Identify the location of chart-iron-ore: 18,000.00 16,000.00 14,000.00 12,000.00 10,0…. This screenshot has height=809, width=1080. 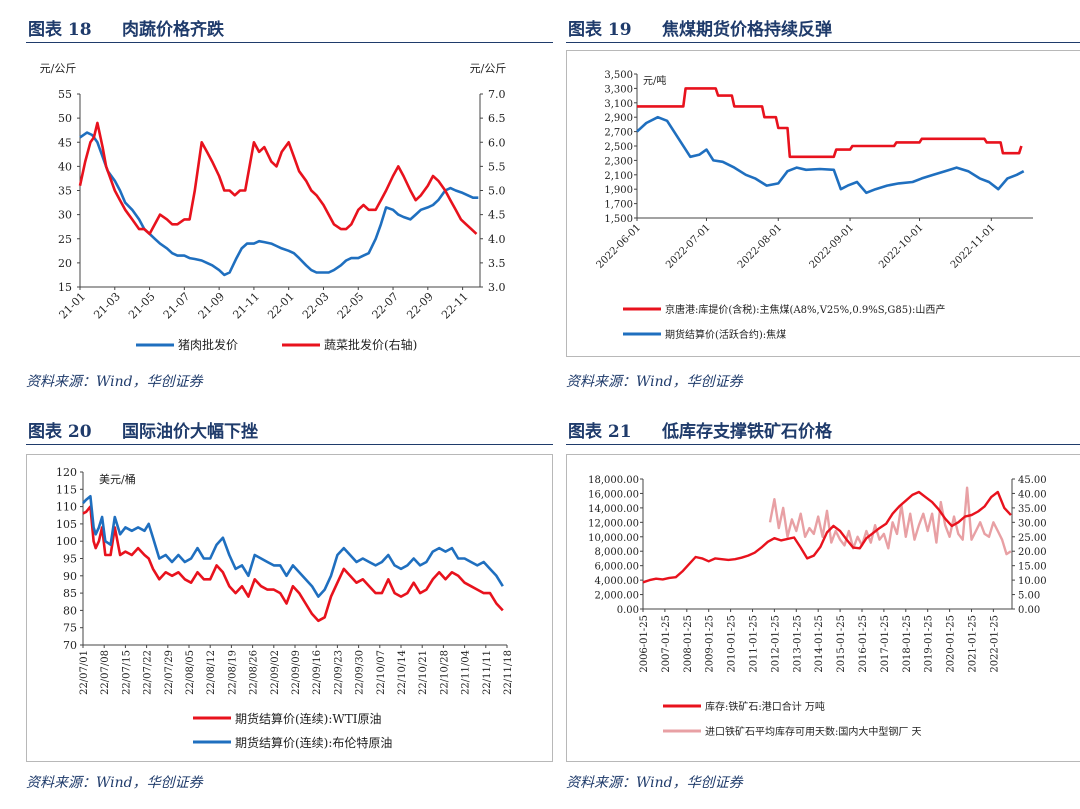
(817, 606).